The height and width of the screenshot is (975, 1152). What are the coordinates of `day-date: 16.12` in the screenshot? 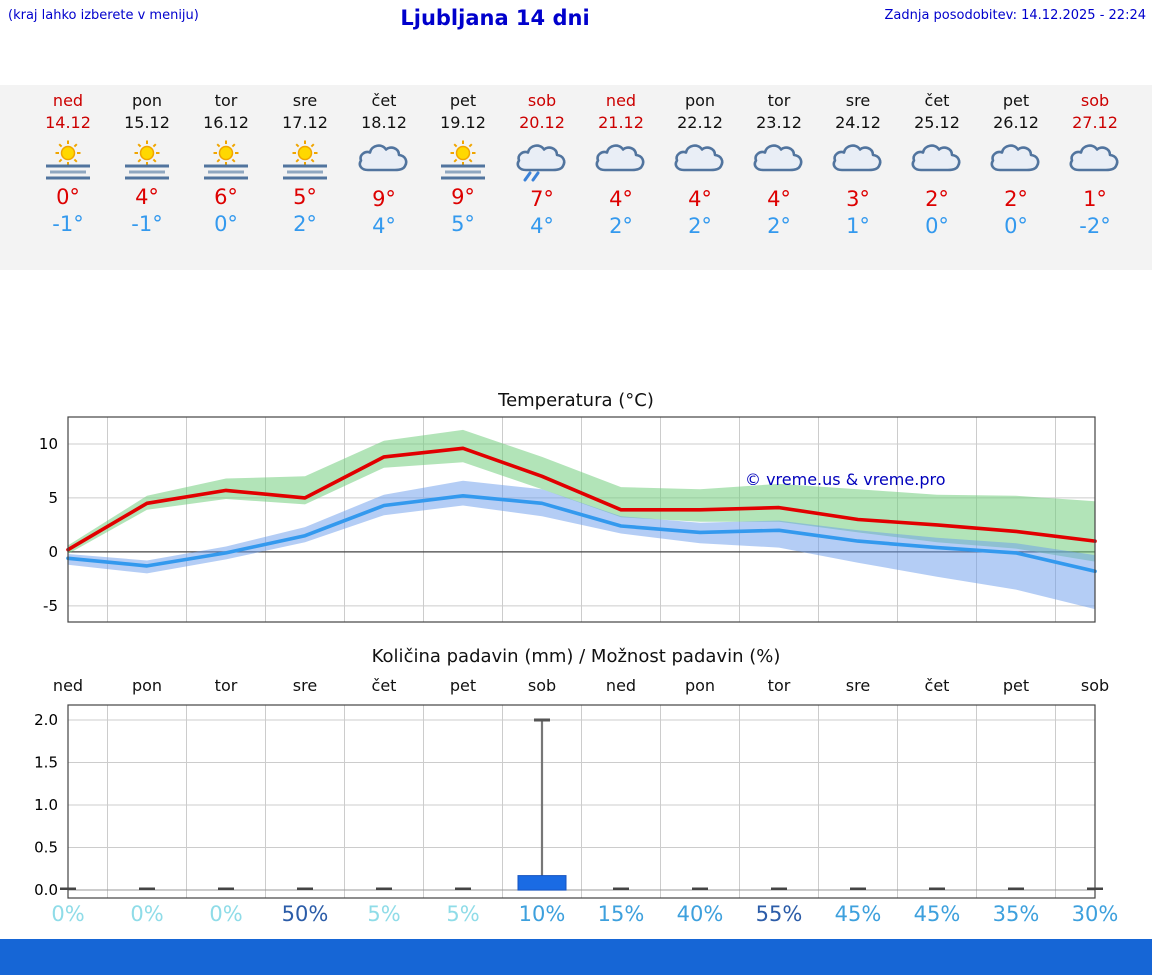 It's located at (226, 122).